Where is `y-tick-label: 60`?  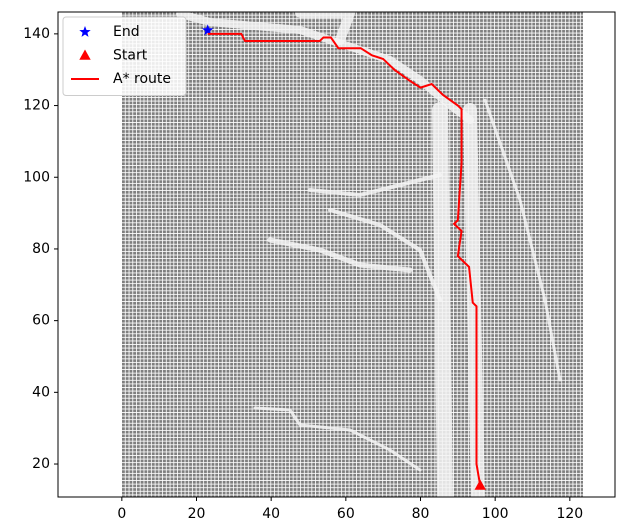
y-tick-label: 60 is located at coordinates (41, 321).